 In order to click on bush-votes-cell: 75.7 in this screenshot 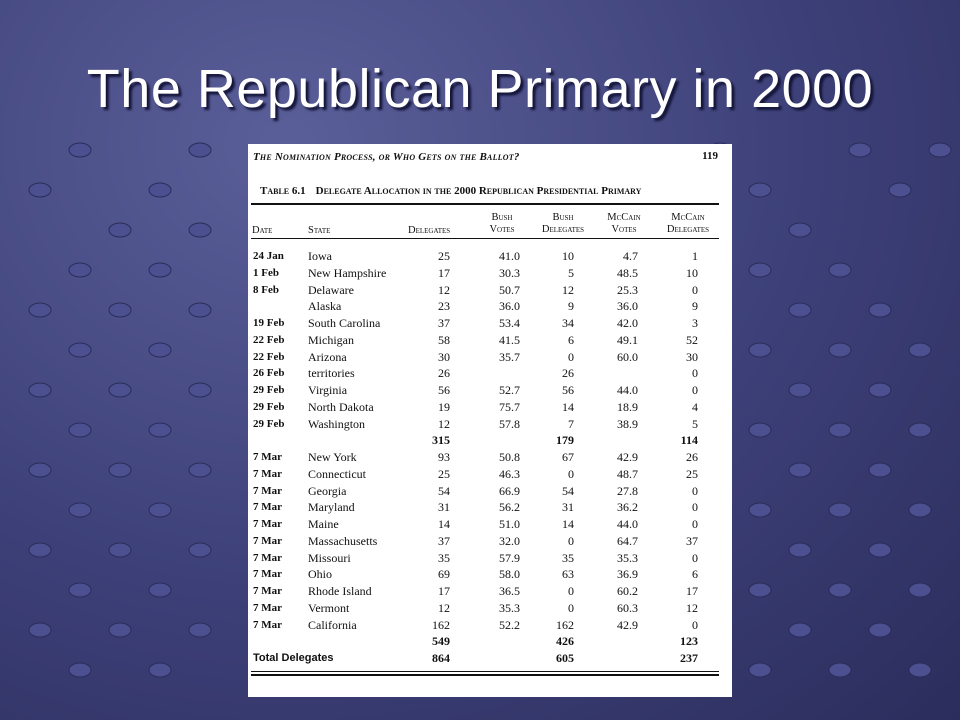, I will do `click(509, 406)`.